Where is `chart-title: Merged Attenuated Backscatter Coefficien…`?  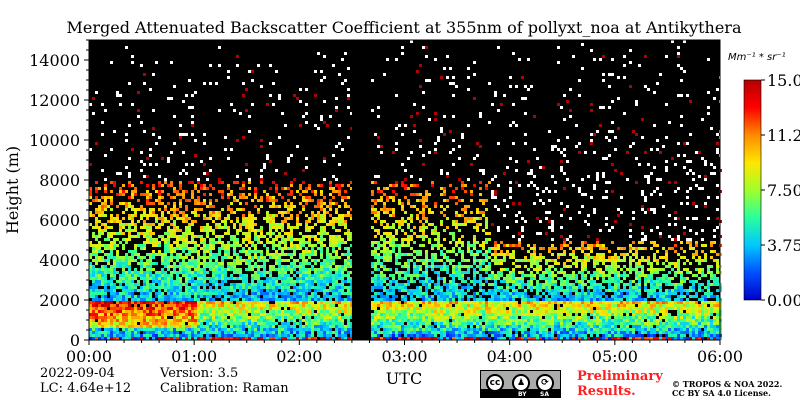
chart-title: Merged Attenuated Backscatter Coefficien… is located at coordinates (404, 27).